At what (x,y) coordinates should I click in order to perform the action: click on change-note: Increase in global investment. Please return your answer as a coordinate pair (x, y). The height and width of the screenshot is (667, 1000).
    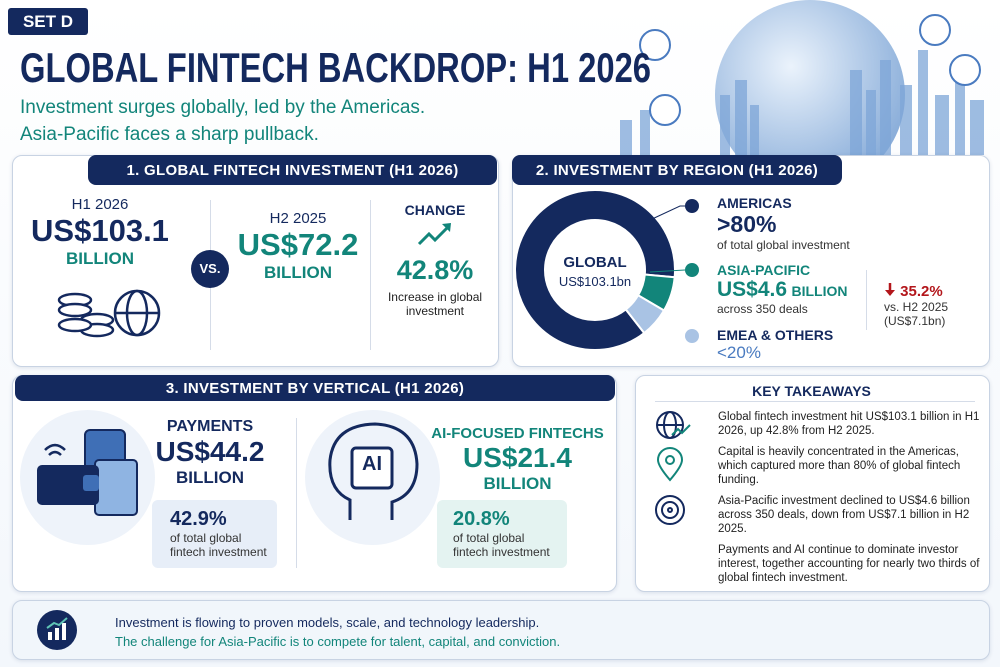
    Looking at the image, I should click on (435, 304).